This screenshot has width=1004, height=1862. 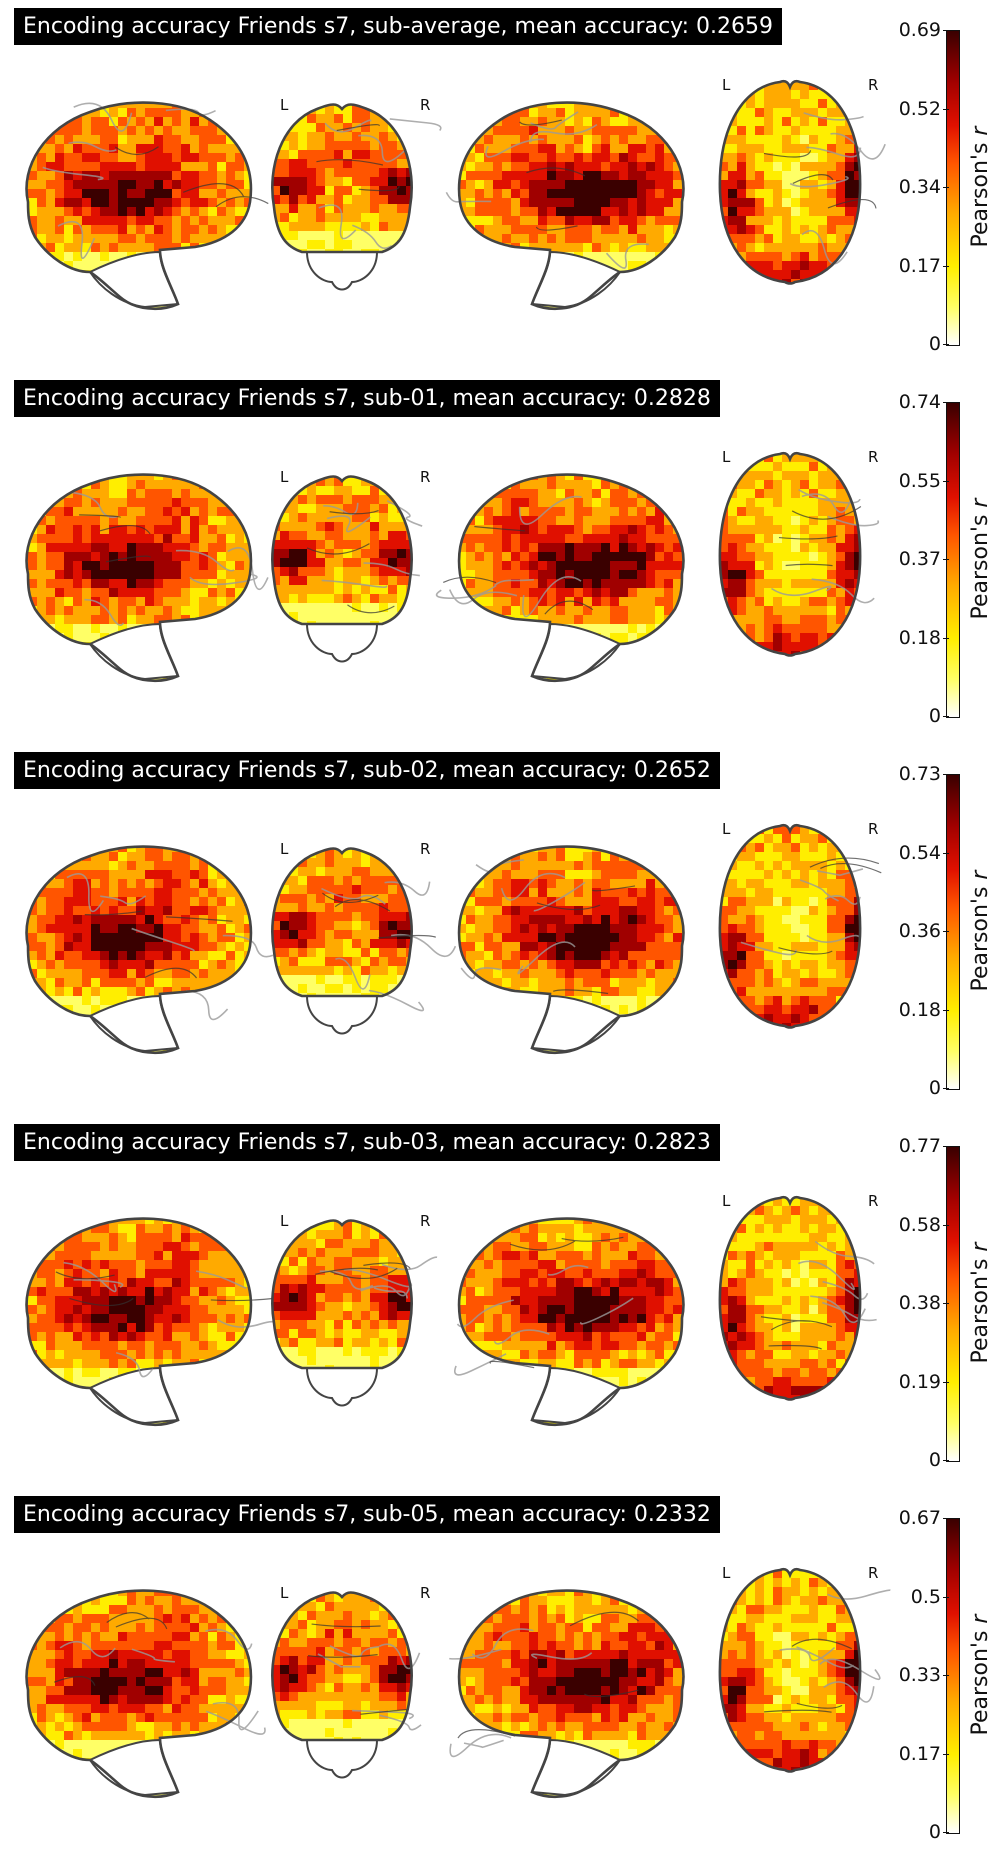 I want to click on colorbar-tick: 0.19, so click(x=922, y=1382).